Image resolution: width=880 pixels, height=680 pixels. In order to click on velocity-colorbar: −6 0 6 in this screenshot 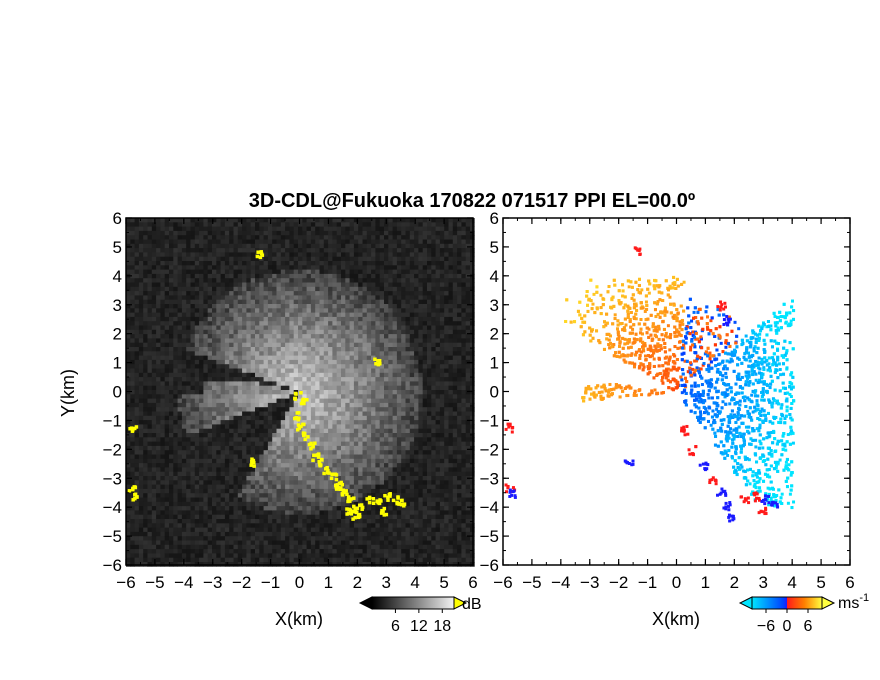, I will do `click(787, 615)`.